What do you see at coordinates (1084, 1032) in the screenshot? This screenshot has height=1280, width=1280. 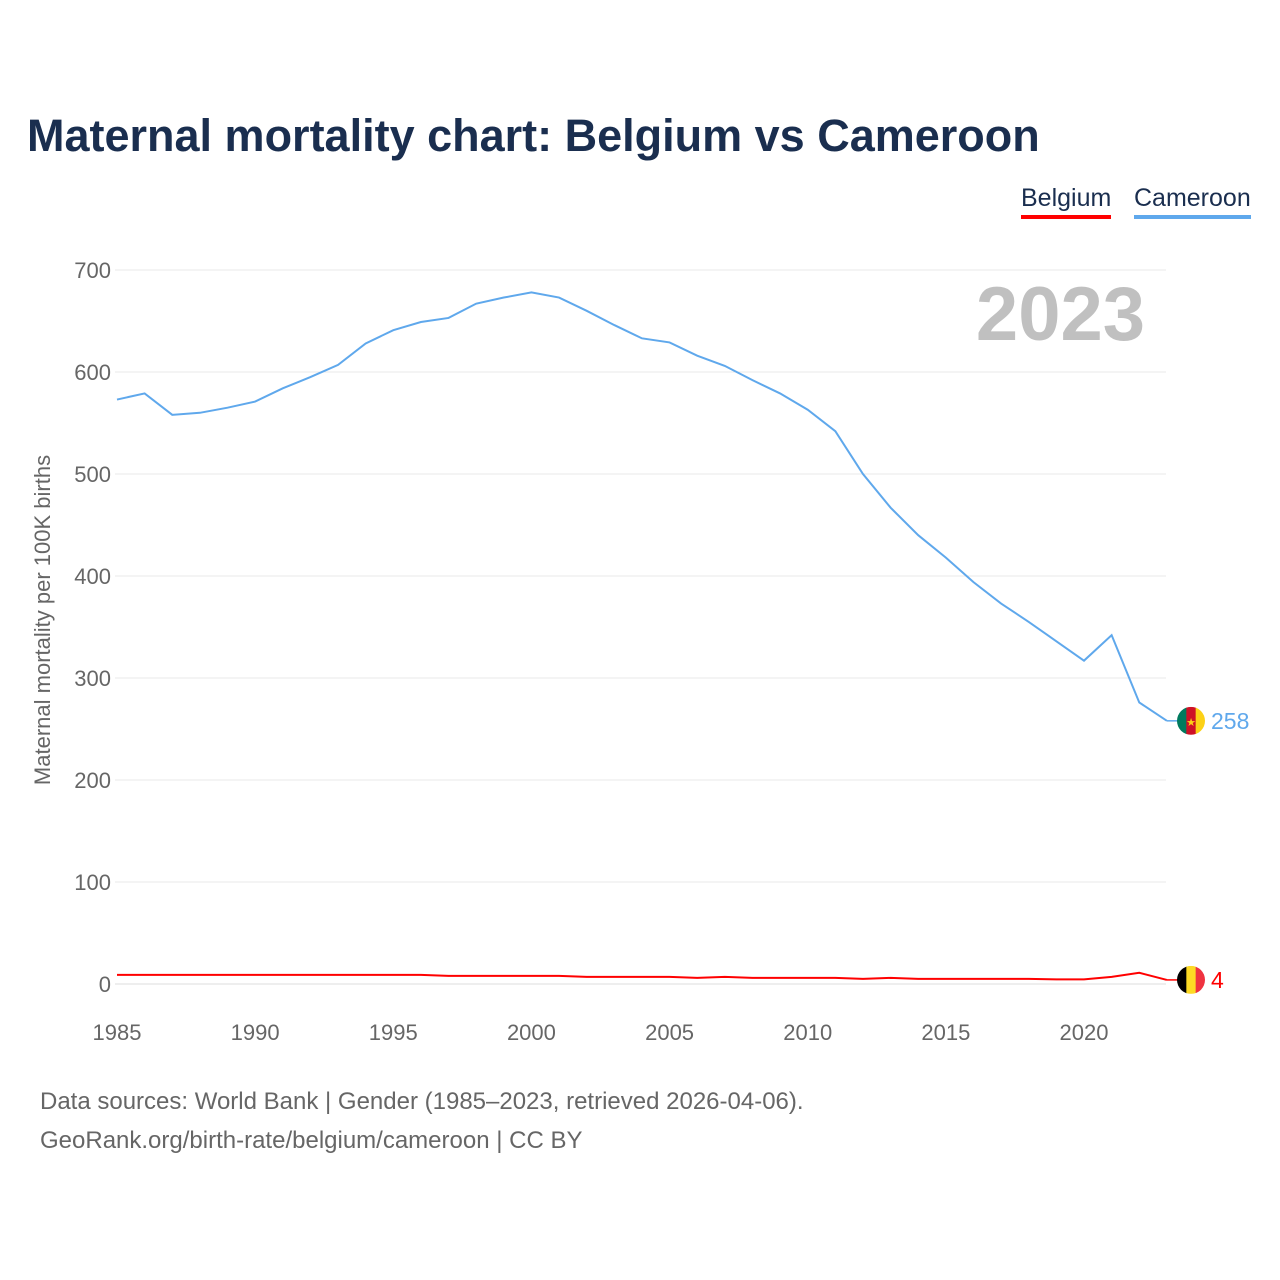 I see `x-tick-label: 2020` at bounding box center [1084, 1032].